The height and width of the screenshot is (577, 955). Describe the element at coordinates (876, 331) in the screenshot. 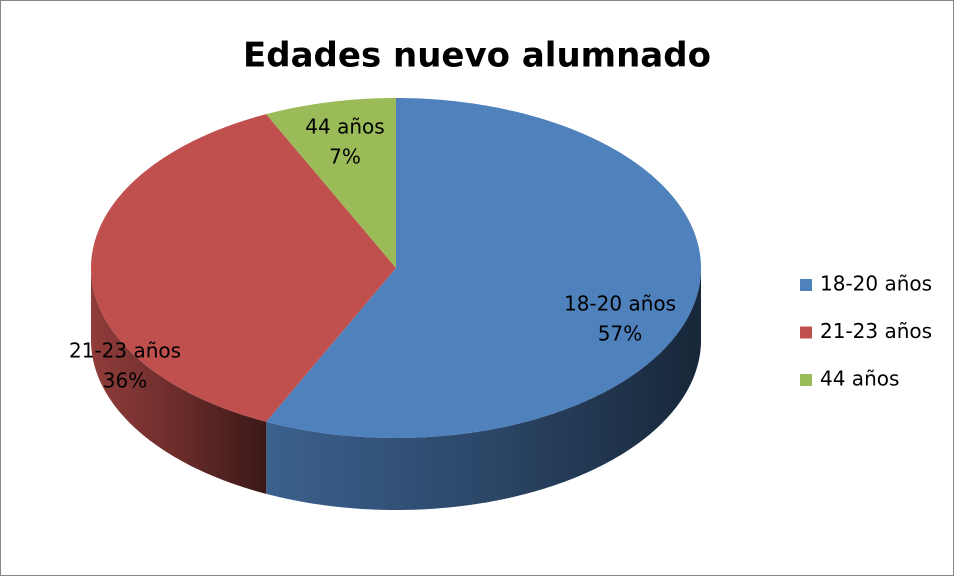

I see `legend-label: 21-23 años` at that location.